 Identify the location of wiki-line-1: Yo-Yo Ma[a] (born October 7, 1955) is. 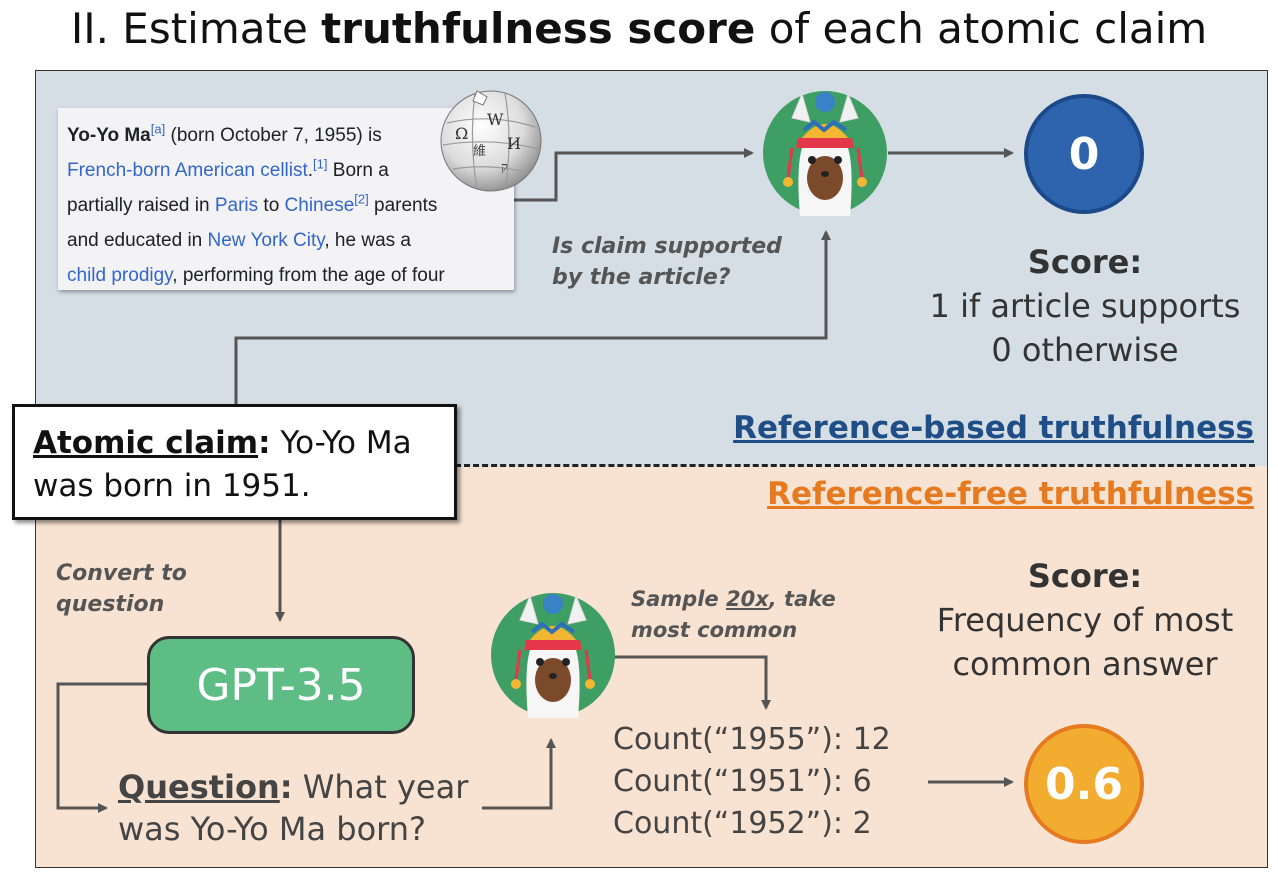
(285, 135).